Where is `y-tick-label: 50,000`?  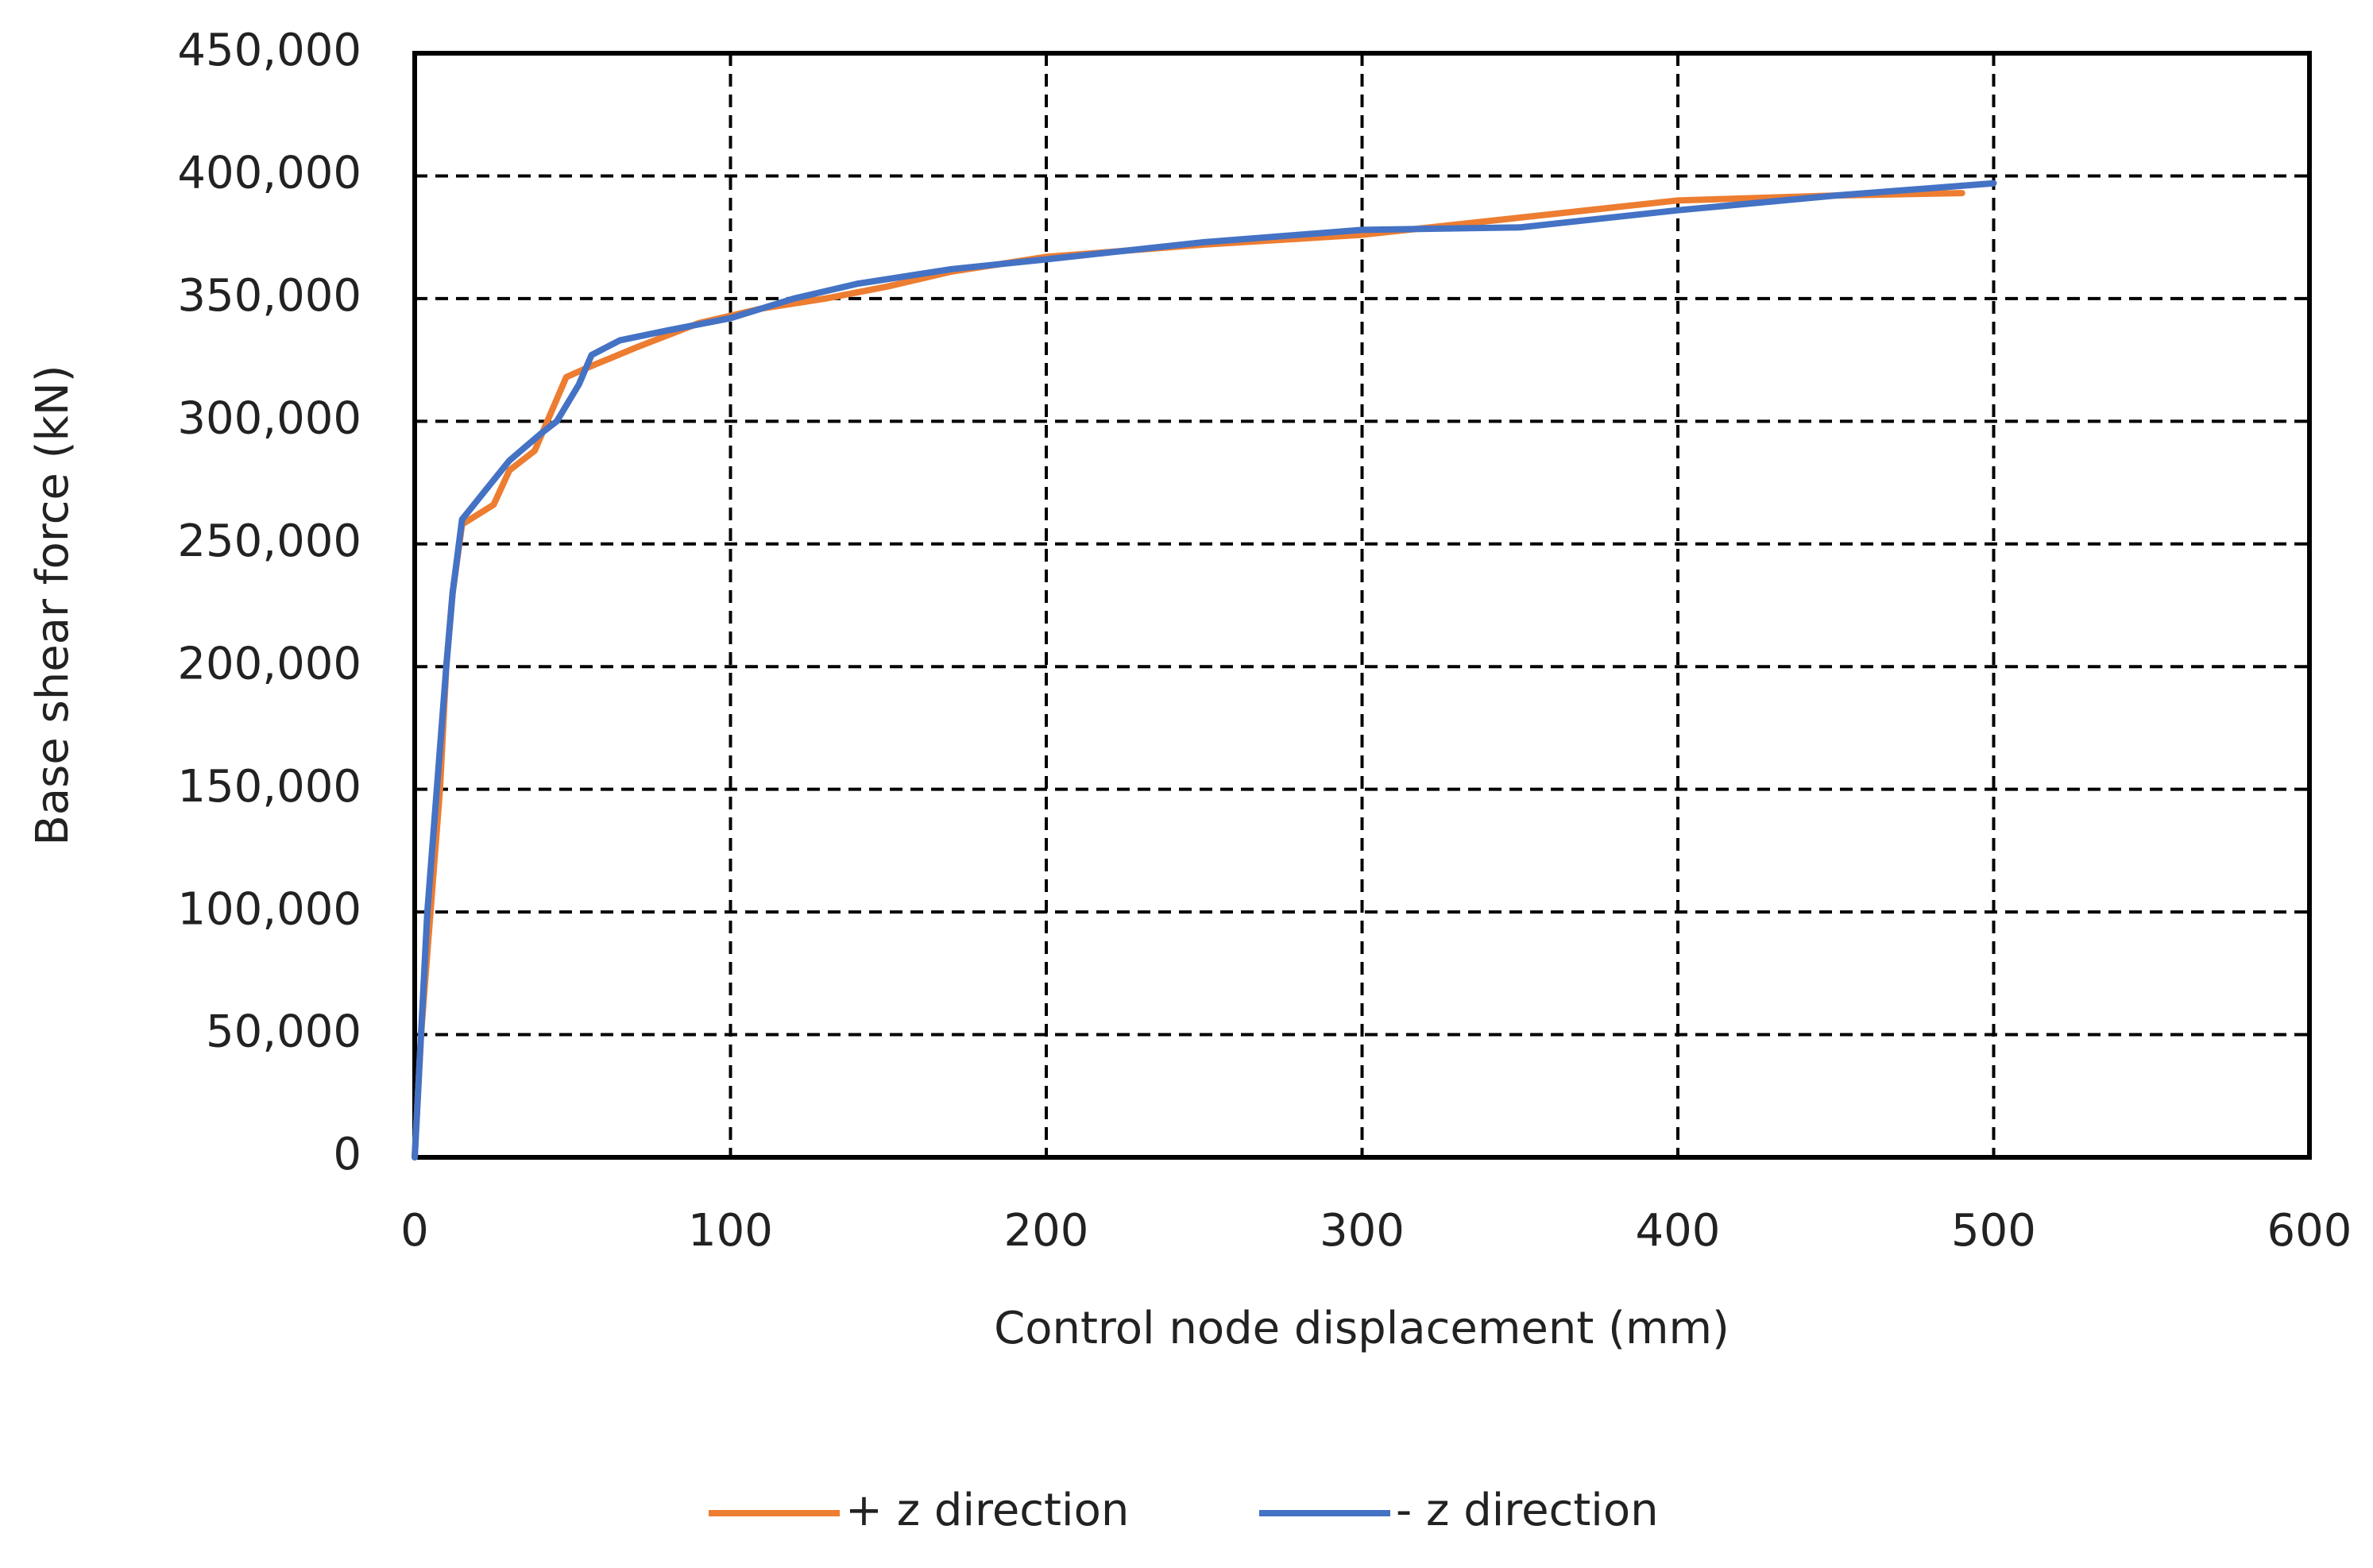 y-tick-label: 50,000 is located at coordinates (283, 1032).